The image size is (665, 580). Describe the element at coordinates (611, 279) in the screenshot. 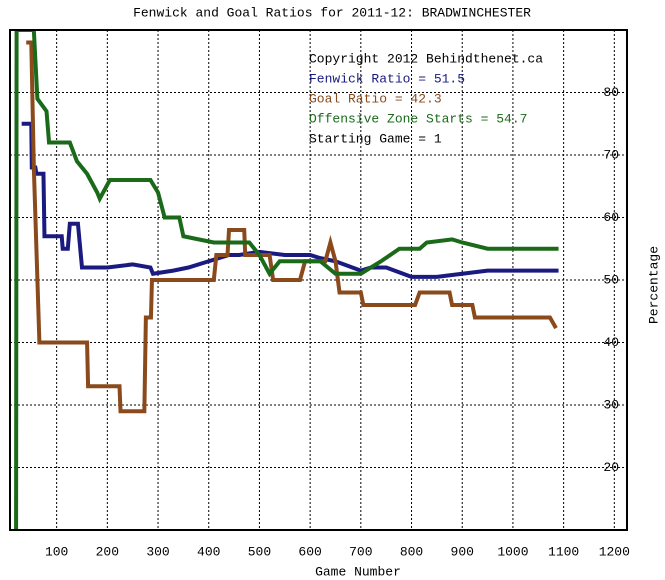

I see `y-tick-label: 50` at that location.